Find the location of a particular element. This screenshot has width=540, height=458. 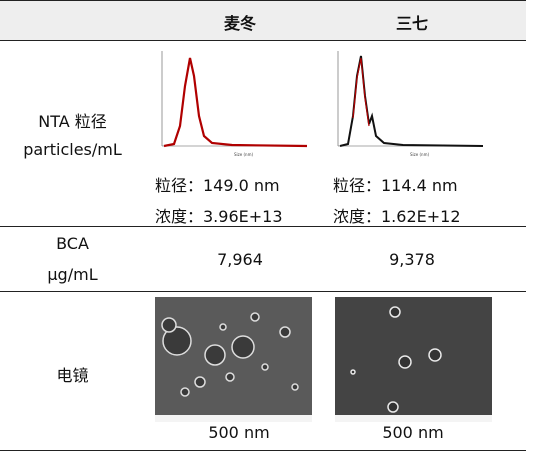

column-header: 三七 is located at coordinates (411, 23).